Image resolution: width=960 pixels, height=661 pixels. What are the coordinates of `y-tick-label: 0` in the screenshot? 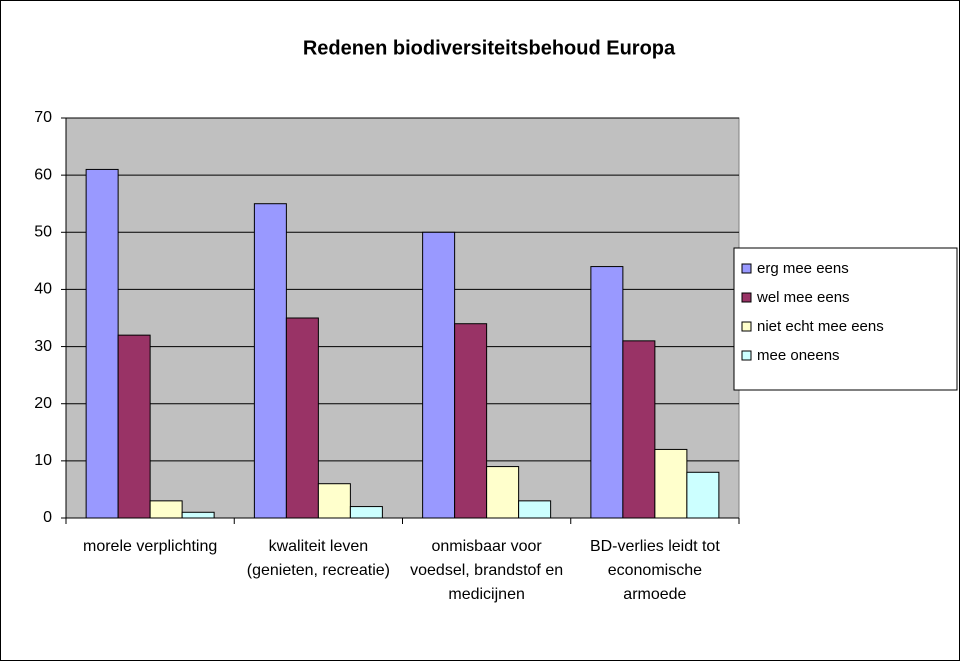 It's located at (47, 517).